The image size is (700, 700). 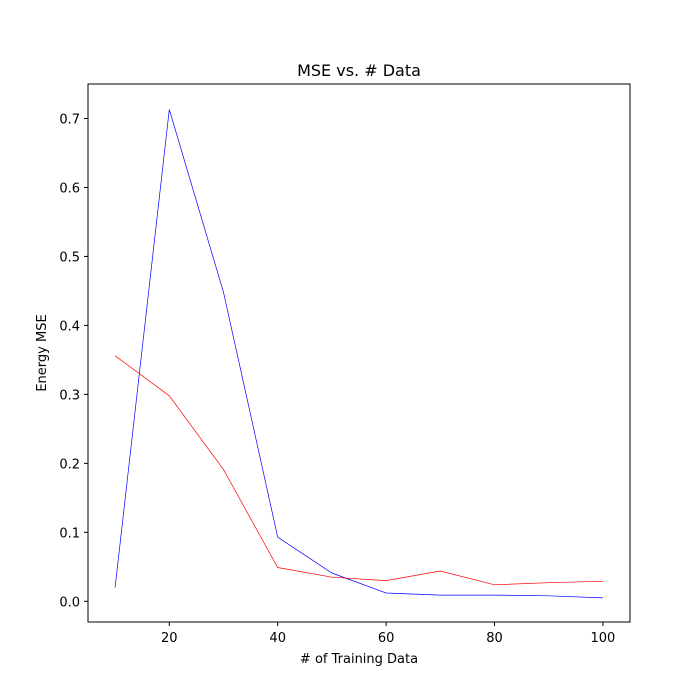 I want to click on x-tick-label: 20, so click(x=169, y=638).